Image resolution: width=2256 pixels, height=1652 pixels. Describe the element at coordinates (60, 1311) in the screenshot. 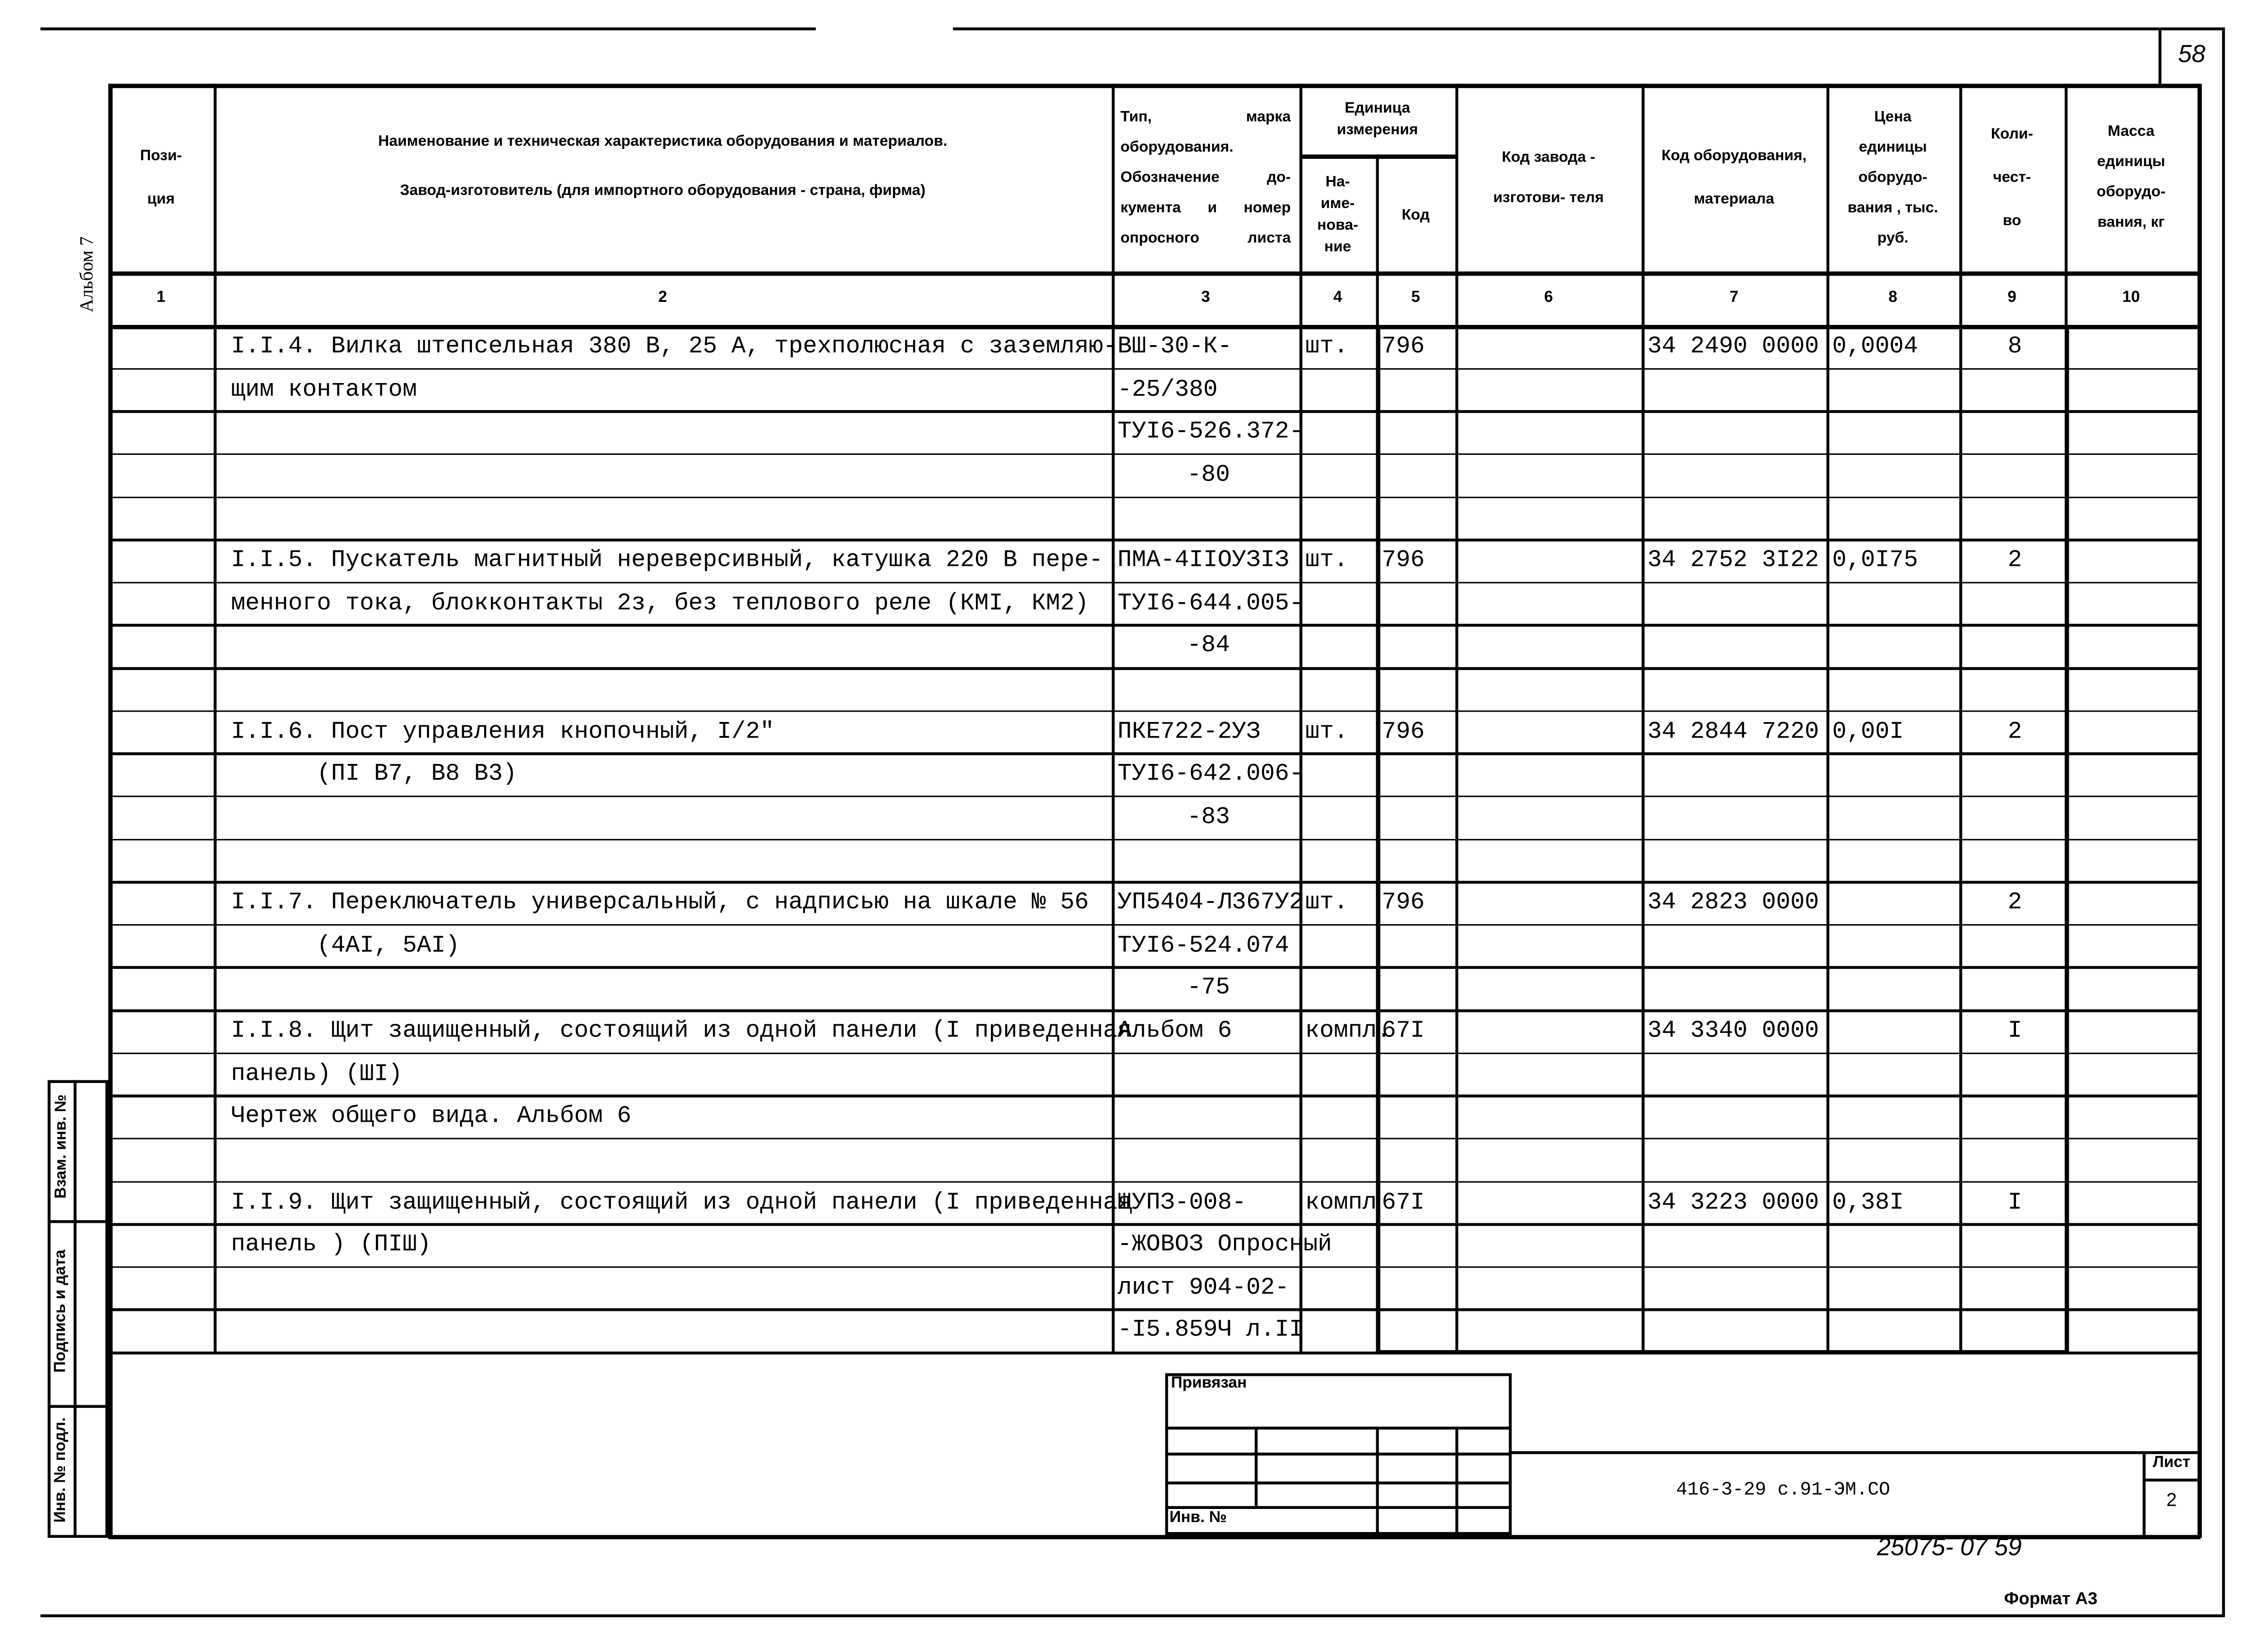

I see `side-stamp-signature-date: Подпись и дата` at that location.